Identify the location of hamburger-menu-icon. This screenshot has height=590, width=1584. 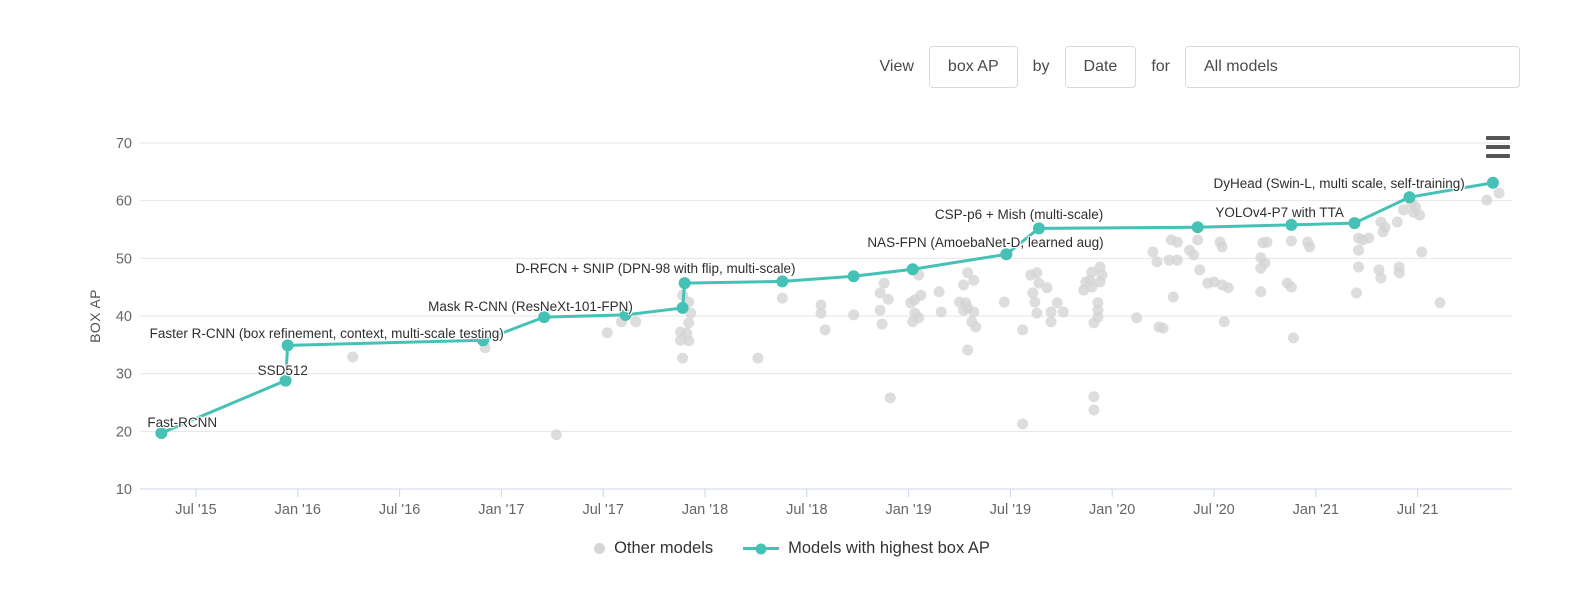
(1499, 147).